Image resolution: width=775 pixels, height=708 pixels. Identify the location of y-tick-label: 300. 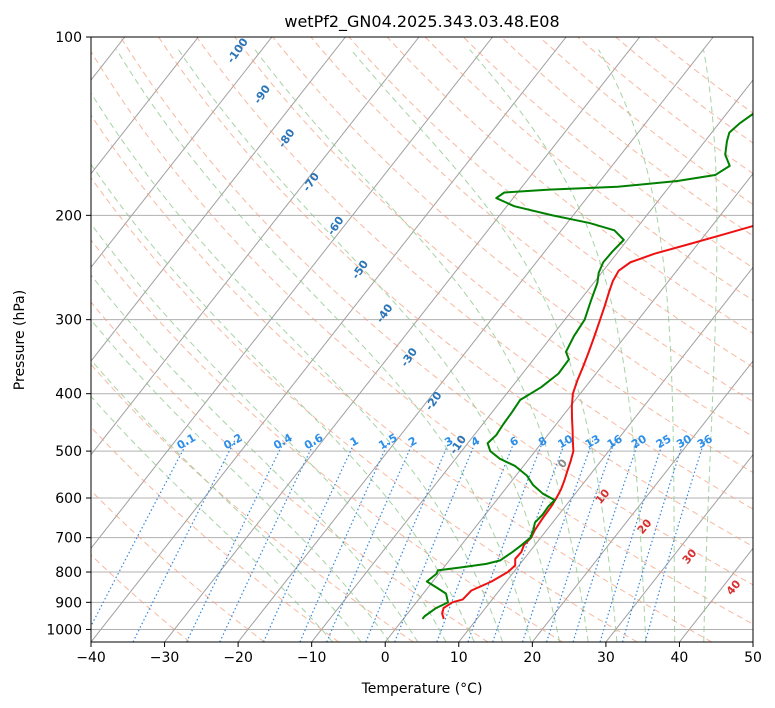
(68, 321).